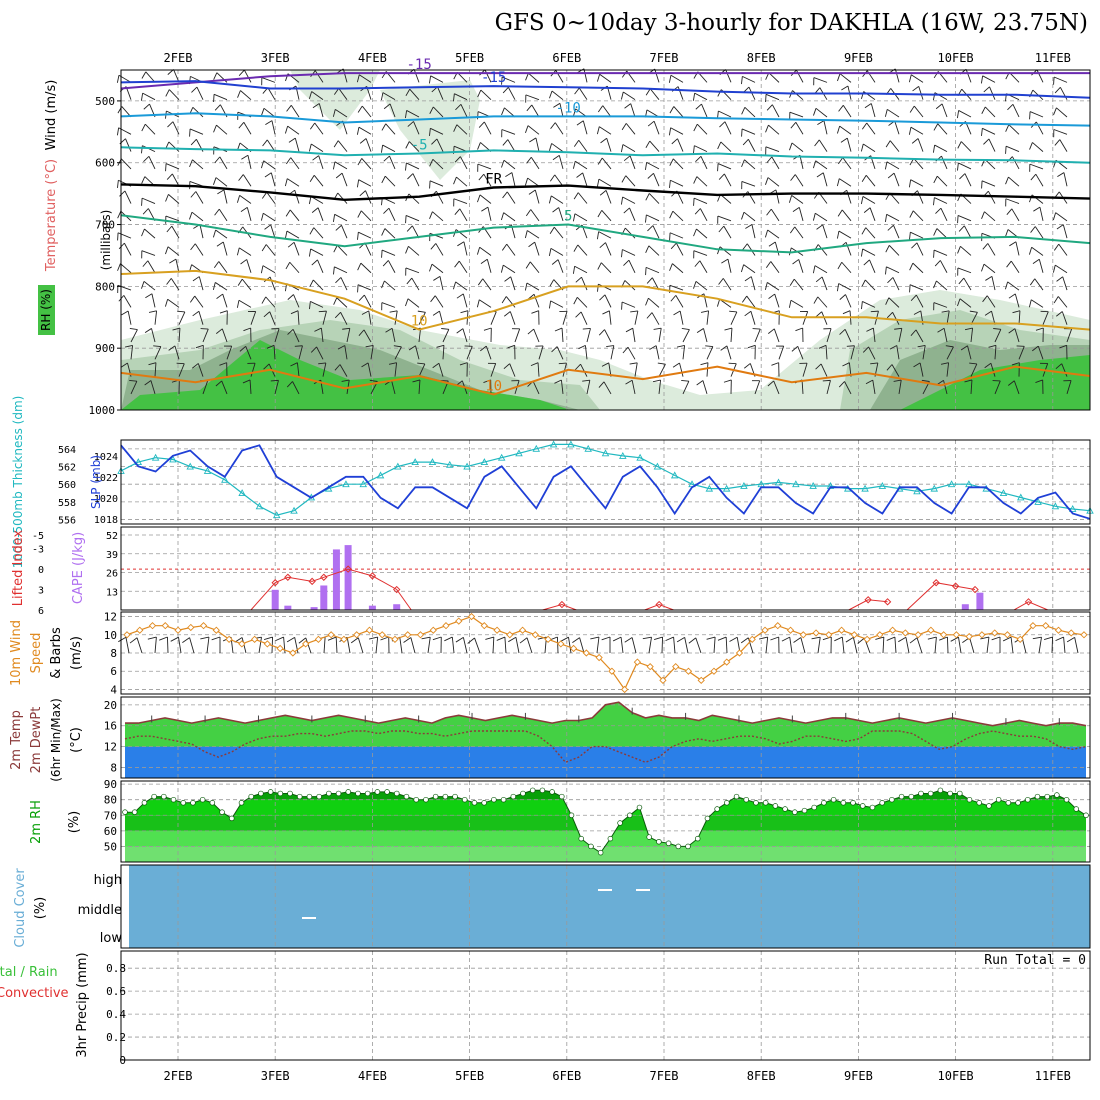  I want to click on temp-tick: 12, so click(110, 747).